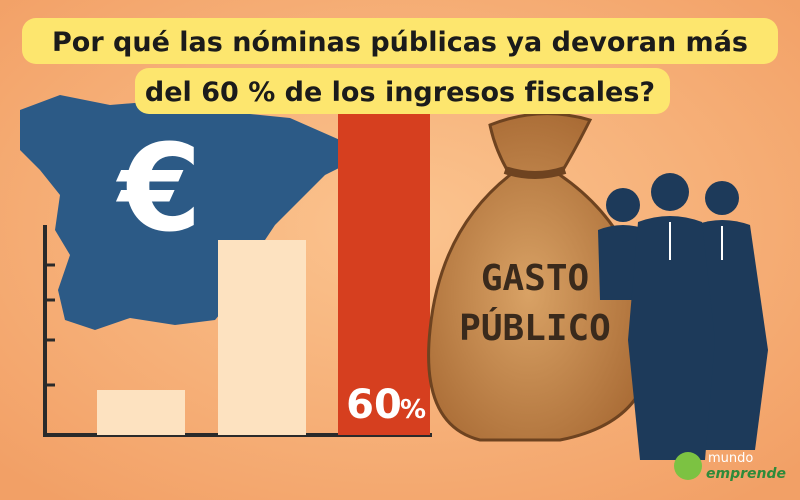  What do you see at coordinates (683, 316) in the screenshot?
I see `people` at bounding box center [683, 316].